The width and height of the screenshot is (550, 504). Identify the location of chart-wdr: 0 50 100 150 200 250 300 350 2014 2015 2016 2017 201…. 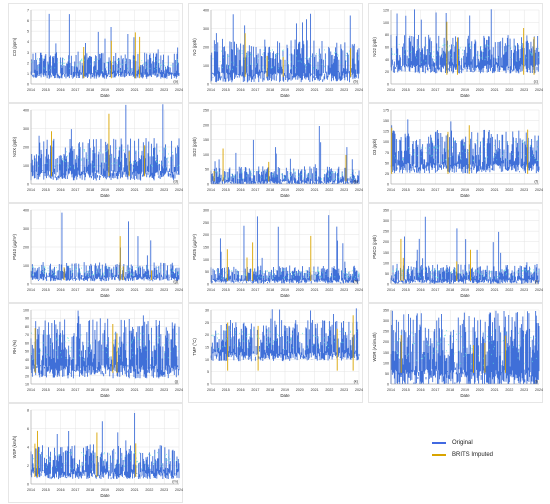
(457, 354).